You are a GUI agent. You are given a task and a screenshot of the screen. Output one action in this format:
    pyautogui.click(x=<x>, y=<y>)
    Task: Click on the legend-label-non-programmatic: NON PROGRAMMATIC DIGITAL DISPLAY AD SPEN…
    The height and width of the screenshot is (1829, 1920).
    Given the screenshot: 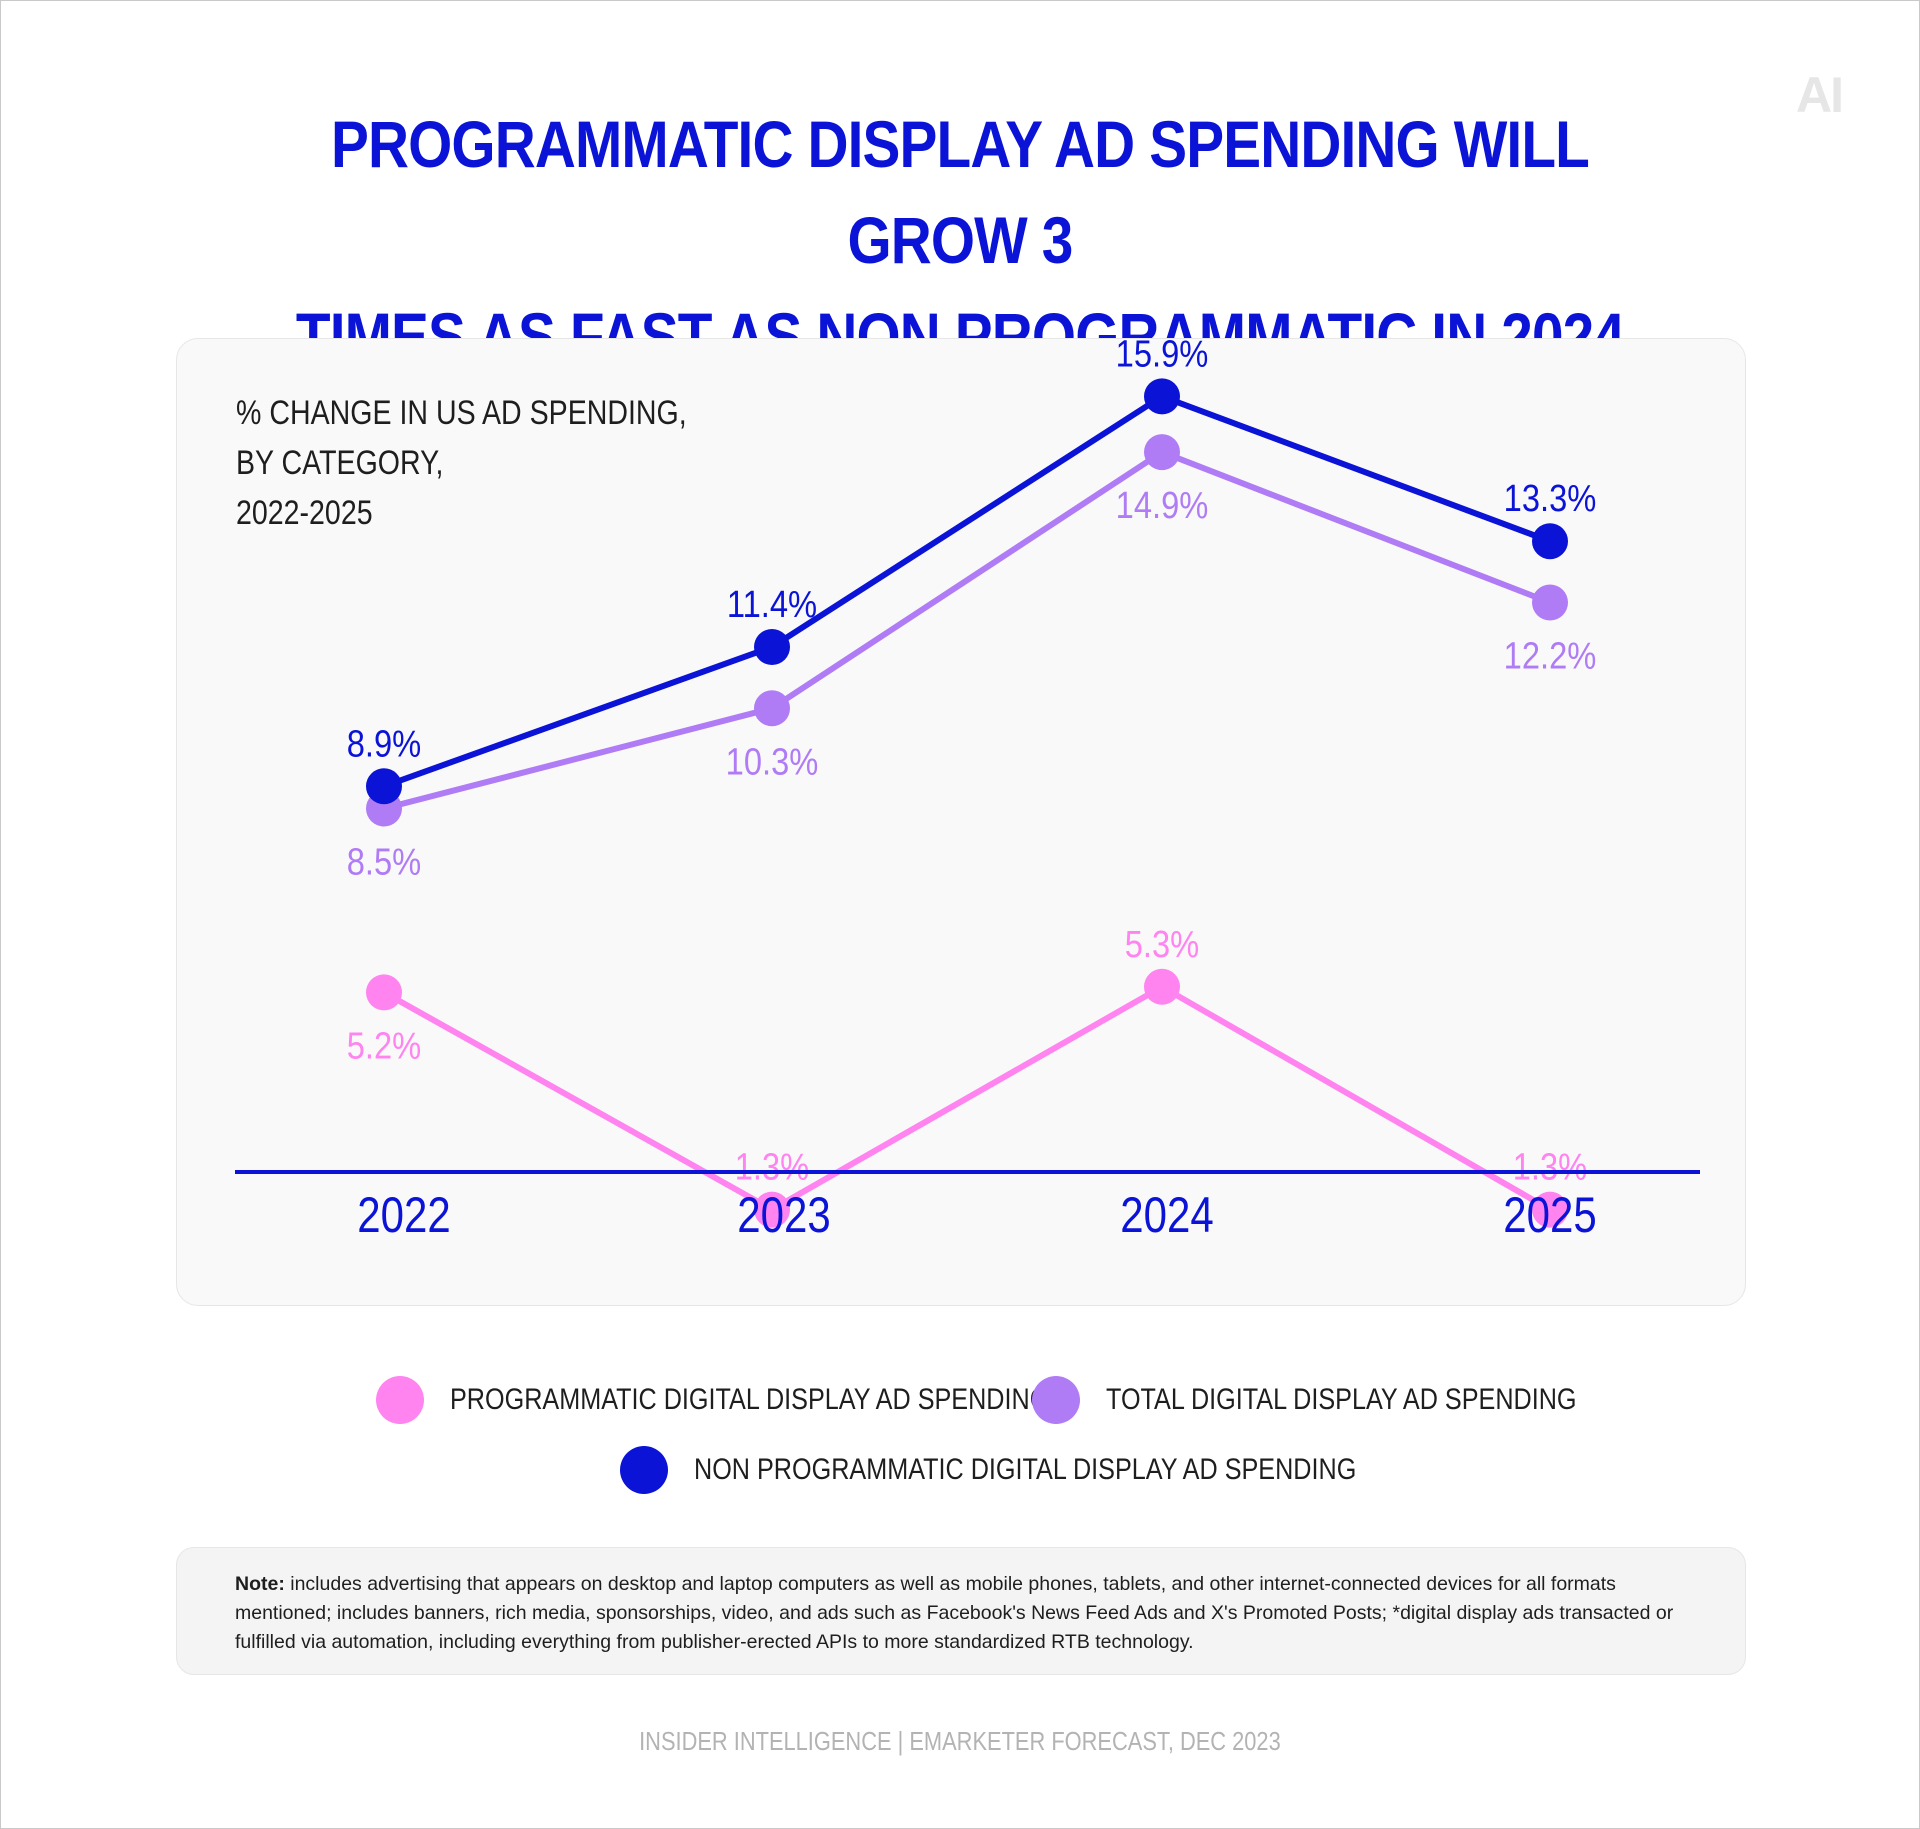 What is the action you would take?
    pyautogui.click(x=1025, y=1469)
    